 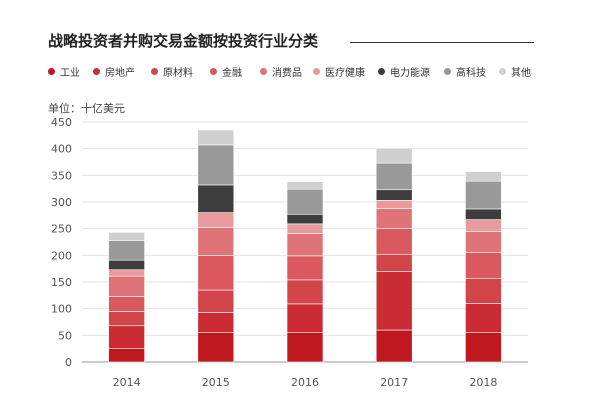 I want to click on y-tick-label: 50, so click(x=65, y=335).